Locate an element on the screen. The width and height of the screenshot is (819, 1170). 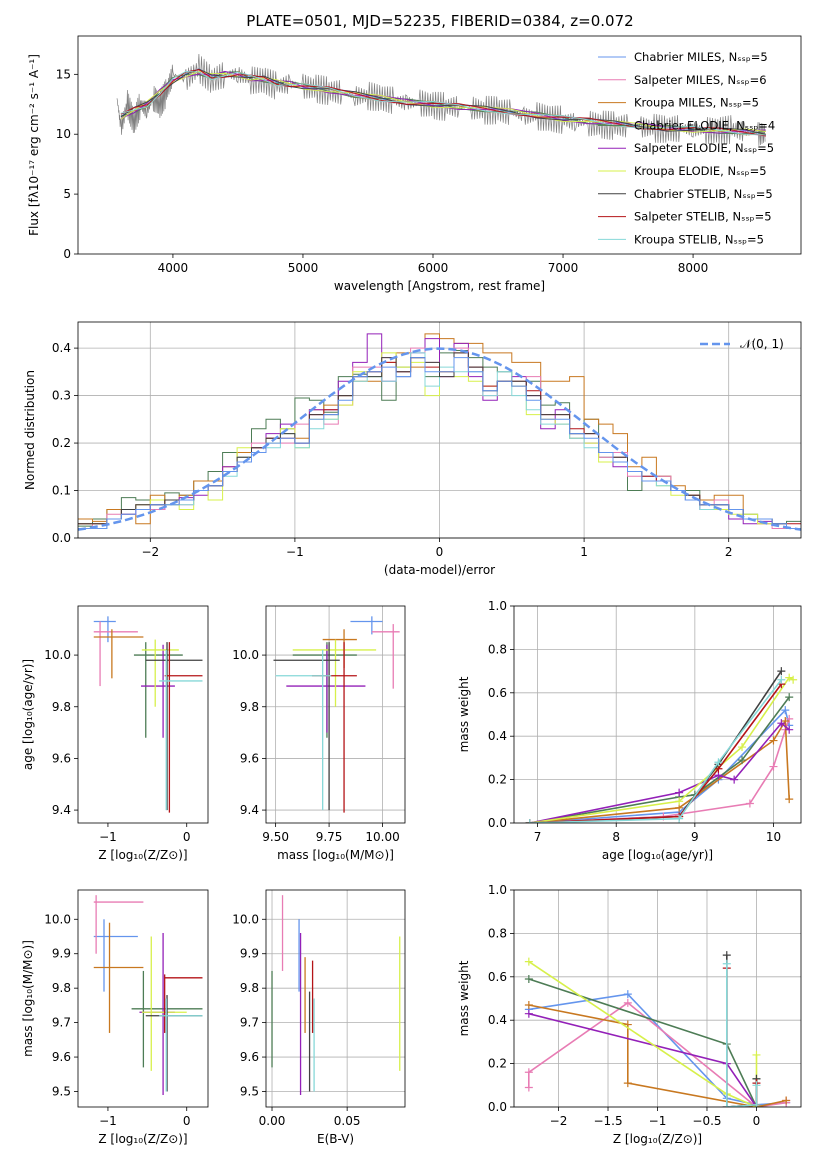
legend-label: Salpeter MILES, Nₛₛₚ=6 is located at coordinates (700, 80).